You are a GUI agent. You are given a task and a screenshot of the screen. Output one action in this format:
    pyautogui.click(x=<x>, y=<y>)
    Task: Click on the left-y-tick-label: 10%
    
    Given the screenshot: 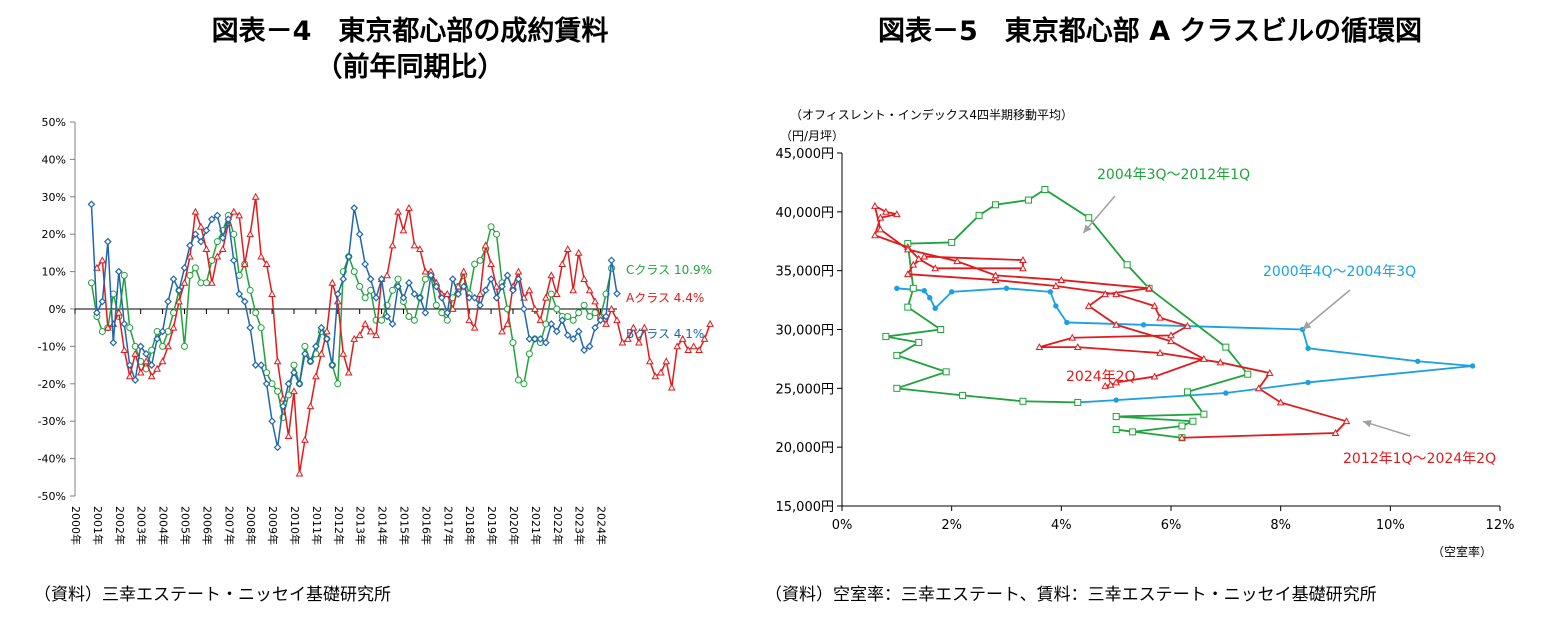 What is the action you would take?
    pyautogui.click(x=54, y=272)
    